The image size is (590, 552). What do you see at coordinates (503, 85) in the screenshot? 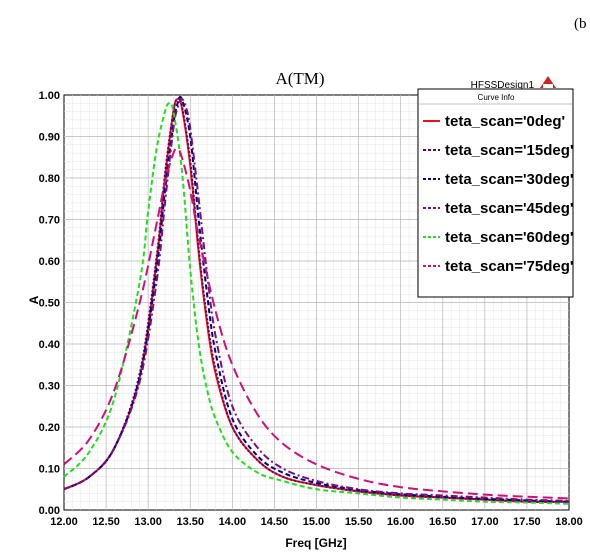
I see `design-name: HFSSDesign1` at bounding box center [503, 85].